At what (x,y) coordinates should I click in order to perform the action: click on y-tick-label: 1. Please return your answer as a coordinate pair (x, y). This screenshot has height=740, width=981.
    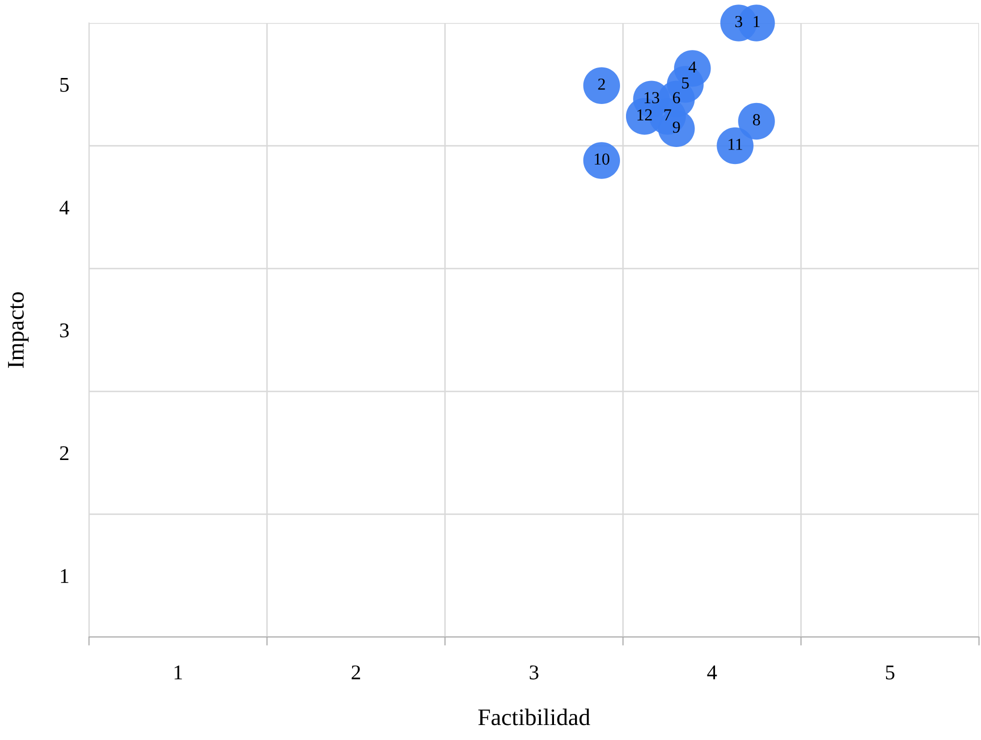
    Looking at the image, I should click on (64, 576).